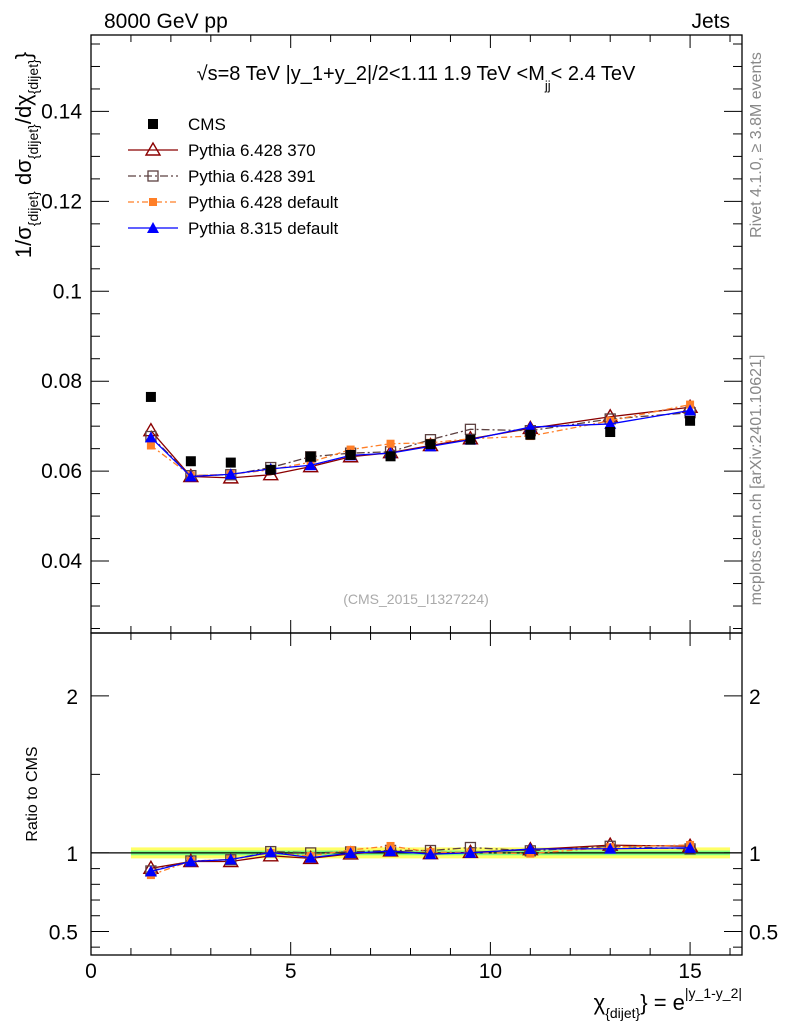  I want to click on ratio-series, so click(420, 858).